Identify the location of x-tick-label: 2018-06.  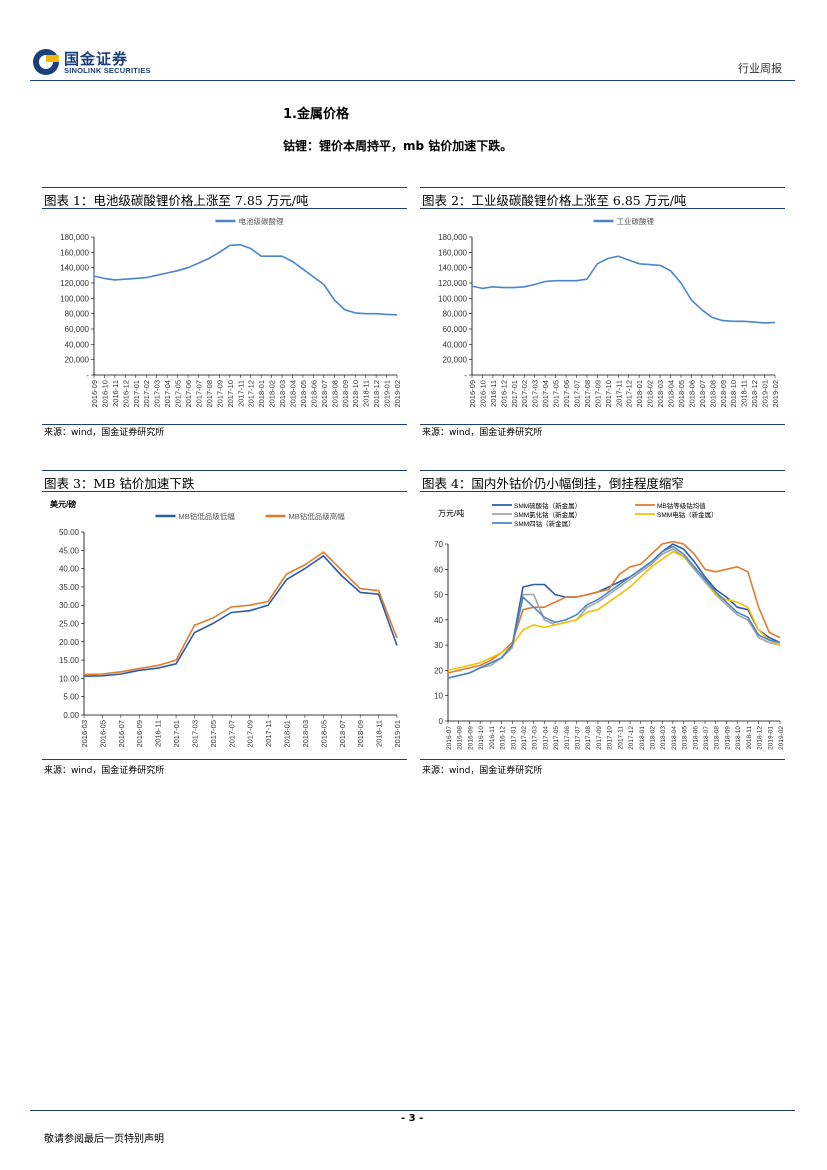
(695, 738).